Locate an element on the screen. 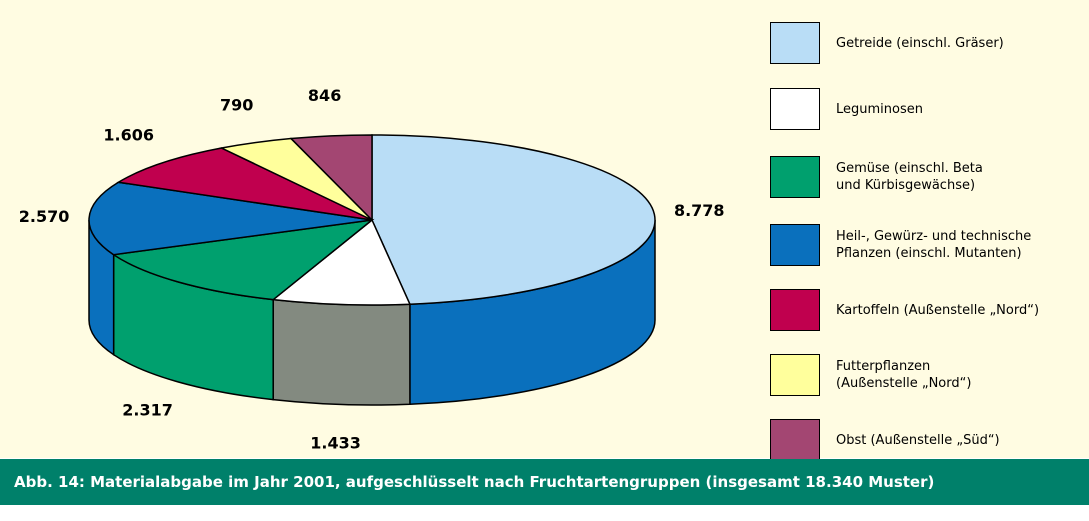  data-label: 846 is located at coordinates (324, 95).